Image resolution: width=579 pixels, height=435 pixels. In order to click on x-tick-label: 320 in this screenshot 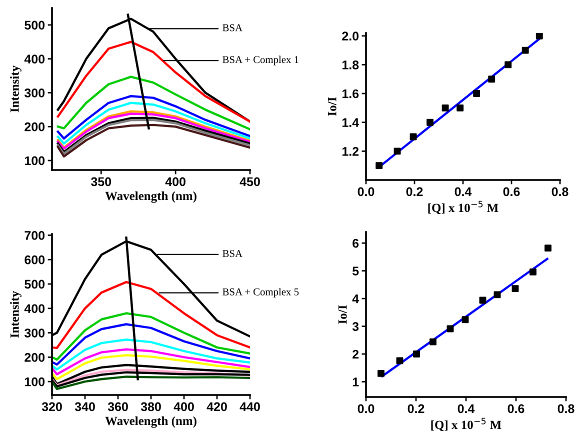, I will do `click(52, 407)`.